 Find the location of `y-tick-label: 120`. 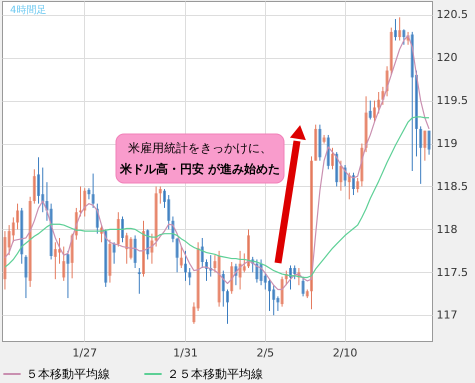

y-tick-label: 120 is located at coordinates (447, 57).